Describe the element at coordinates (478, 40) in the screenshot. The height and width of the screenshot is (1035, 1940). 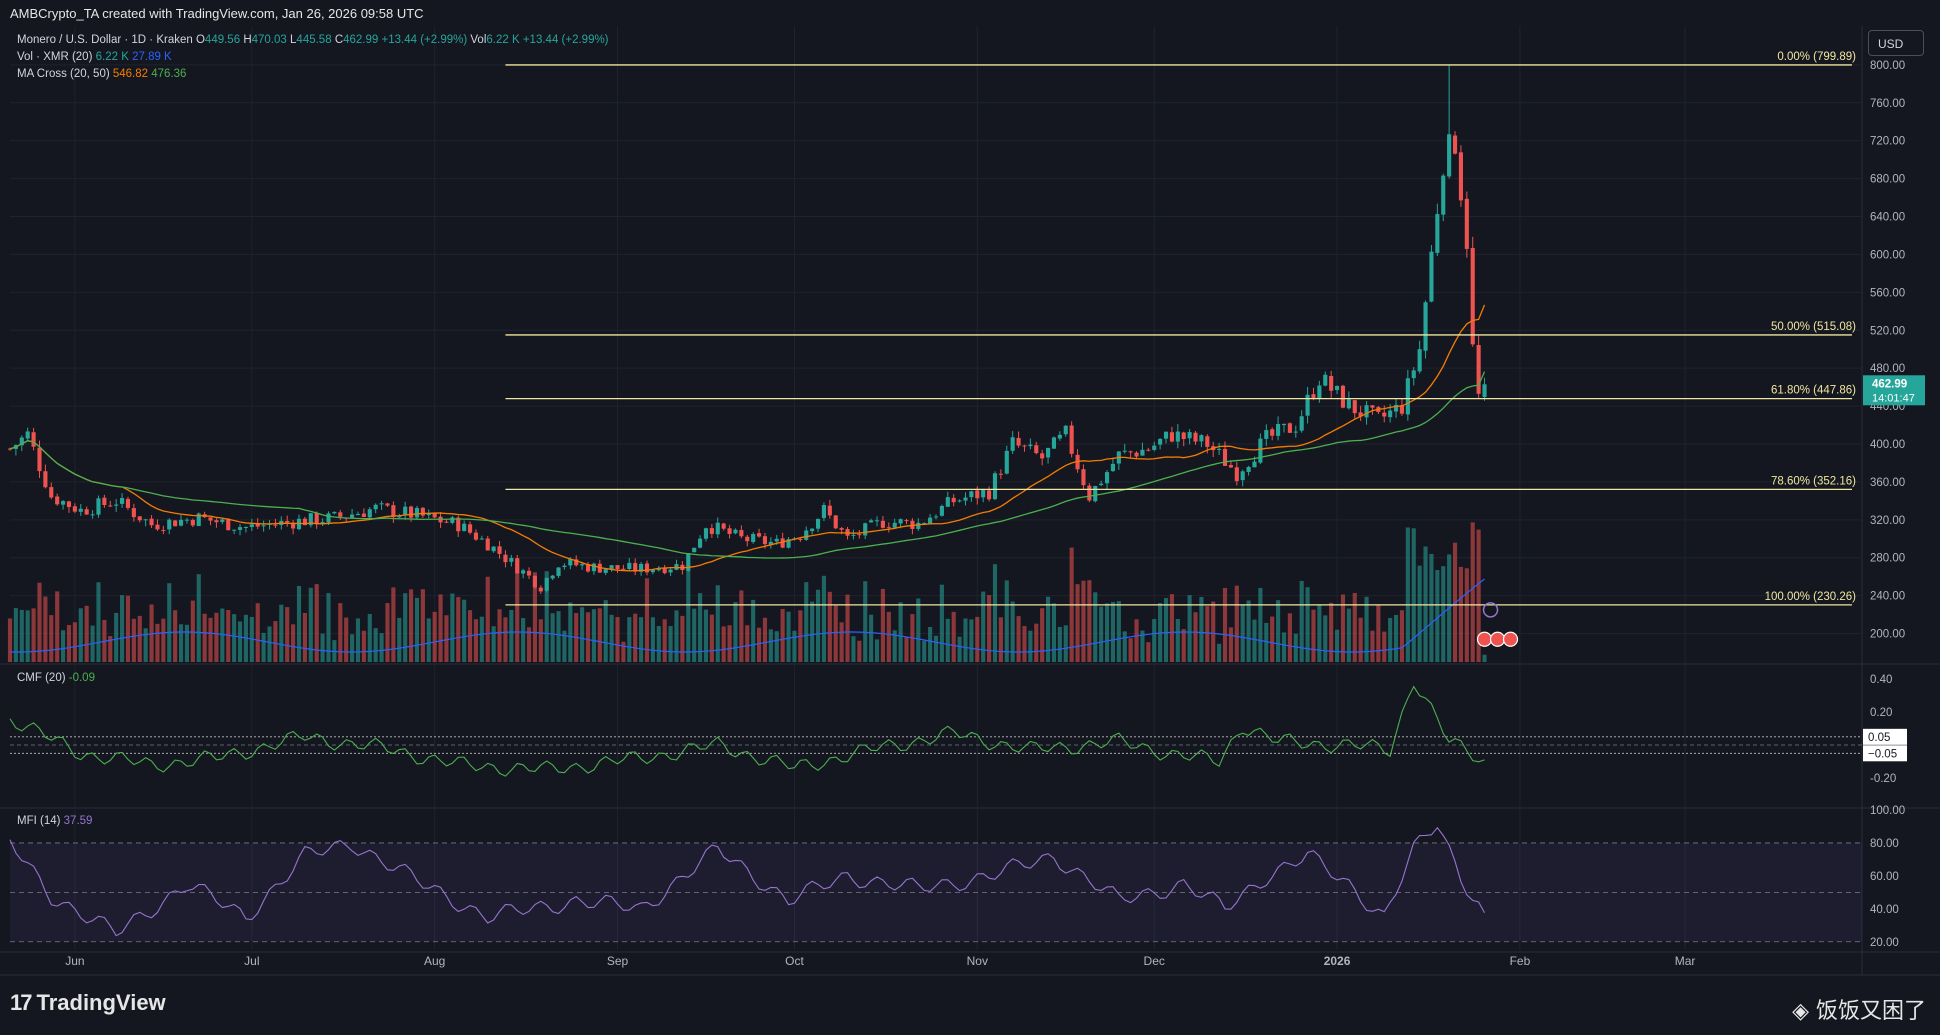
I see `vol-label: Vol` at that location.